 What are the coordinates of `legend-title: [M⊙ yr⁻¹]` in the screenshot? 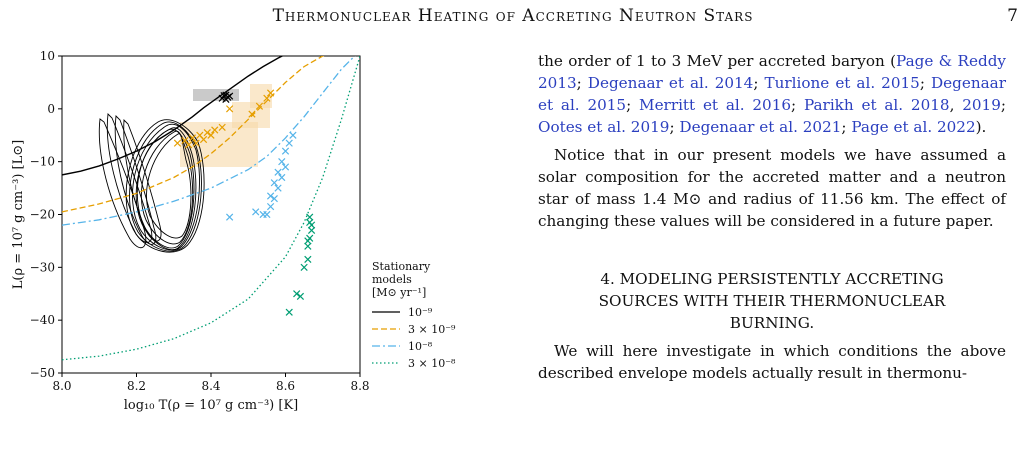 It's located at (399, 292).